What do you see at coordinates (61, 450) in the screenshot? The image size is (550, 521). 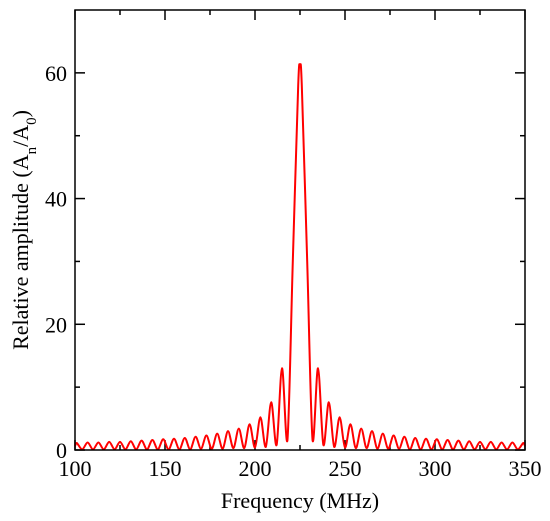 I see `y-tick-label: 0` at bounding box center [61, 450].